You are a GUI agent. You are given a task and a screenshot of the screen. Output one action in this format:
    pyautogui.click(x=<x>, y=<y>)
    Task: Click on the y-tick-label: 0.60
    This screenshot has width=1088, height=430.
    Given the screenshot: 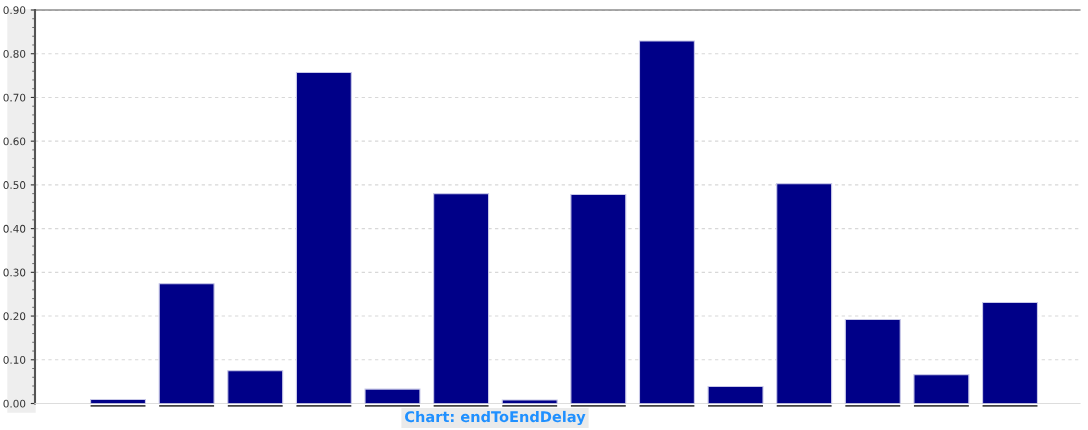 What is the action you would take?
    pyautogui.click(x=14, y=141)
    